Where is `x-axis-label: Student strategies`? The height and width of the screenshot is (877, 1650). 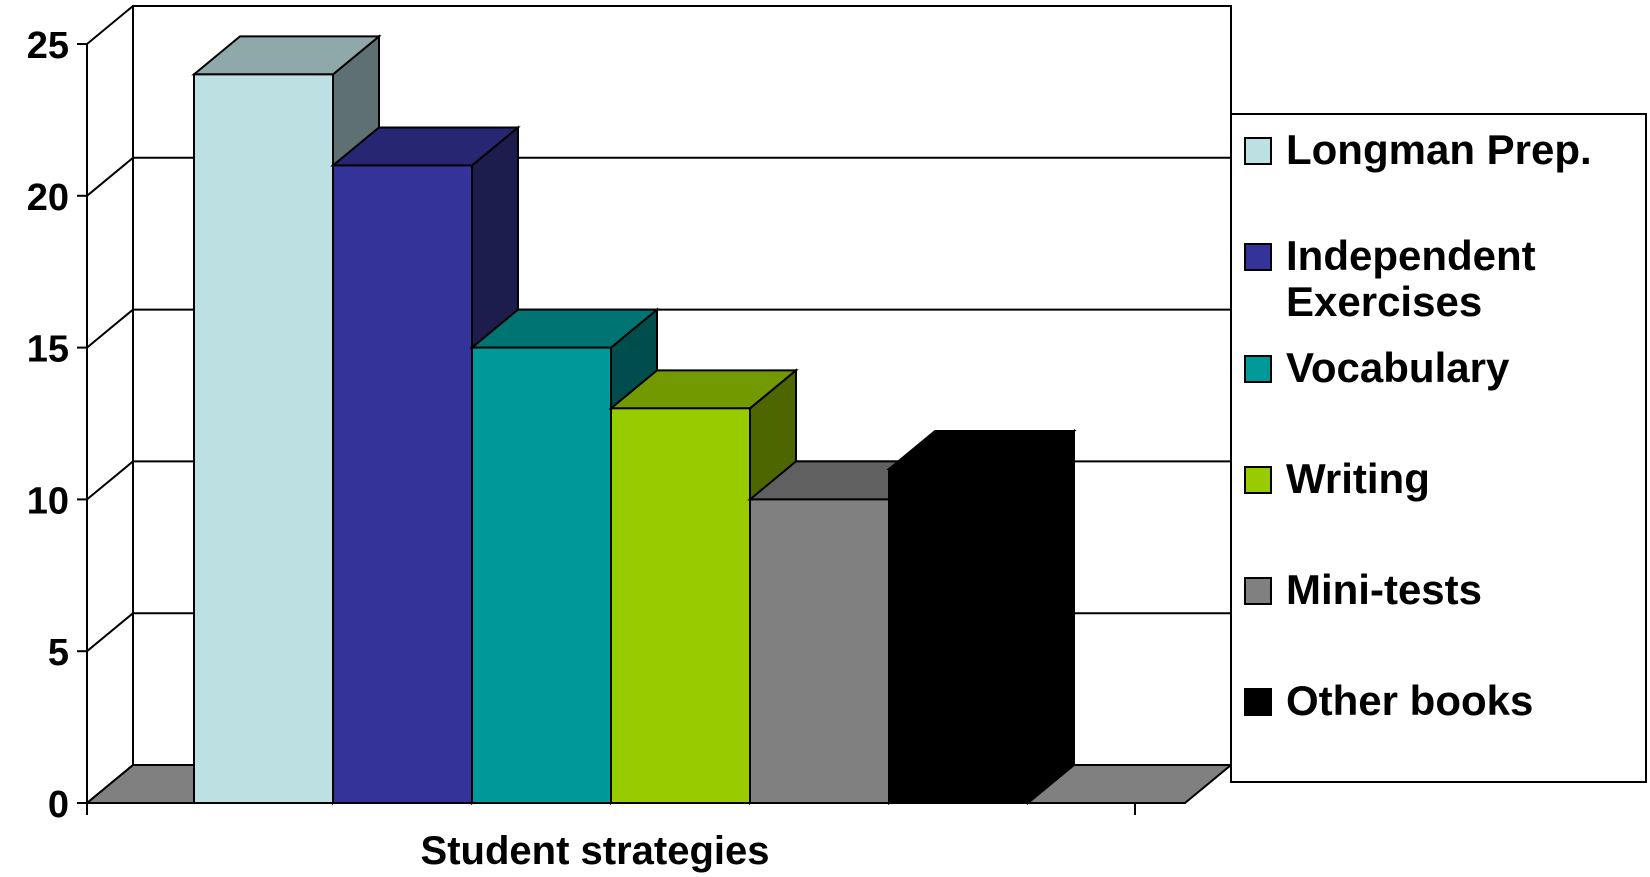
x-axis-label: Student strategies is located at coordinates (595, 851).